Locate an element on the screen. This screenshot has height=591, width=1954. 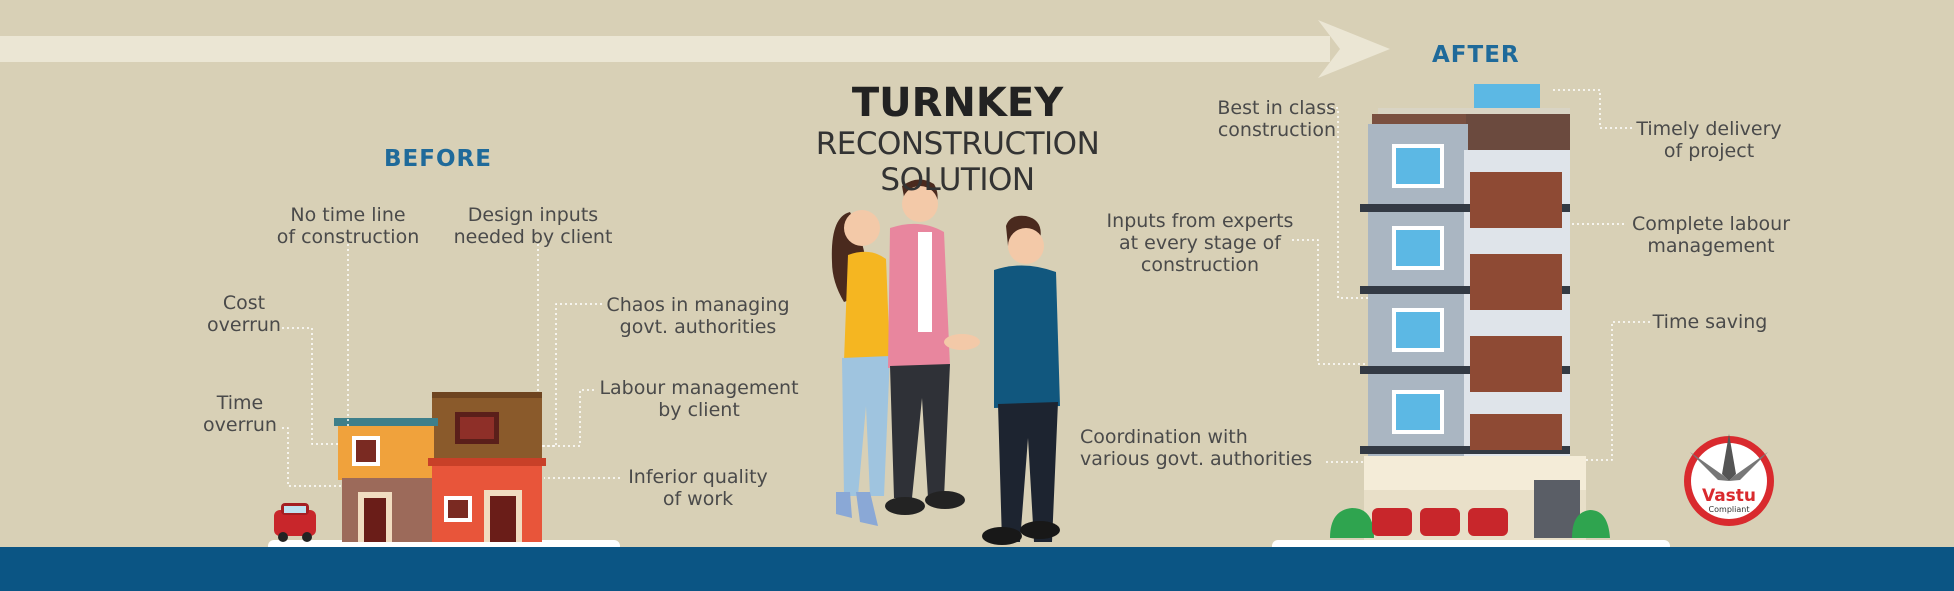
vastu-badge-label: Vastu Compliant is located at coordinates (1729, 500).